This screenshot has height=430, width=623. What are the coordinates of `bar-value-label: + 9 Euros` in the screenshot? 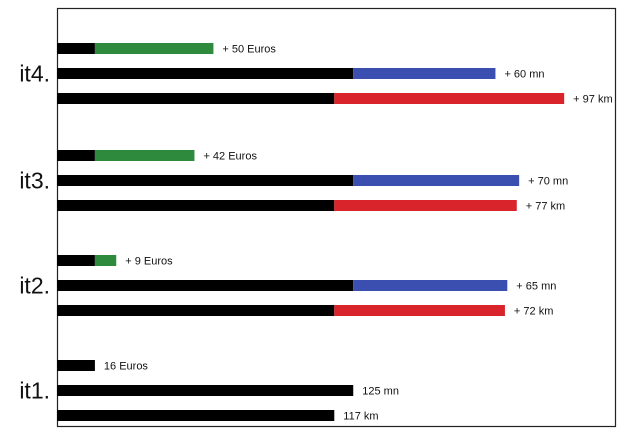 It's located at (149, 262).